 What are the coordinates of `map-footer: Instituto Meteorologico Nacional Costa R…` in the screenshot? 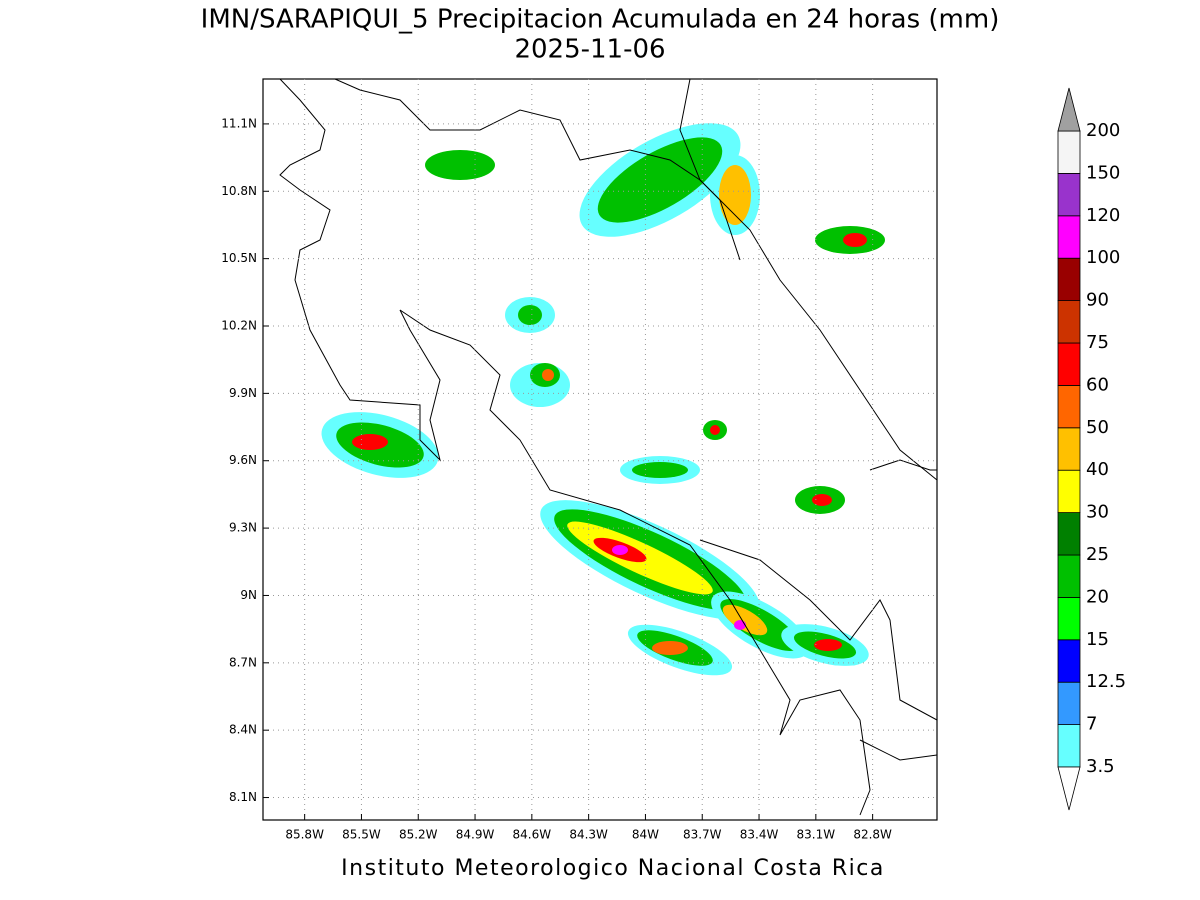 It's located at (613, 868).